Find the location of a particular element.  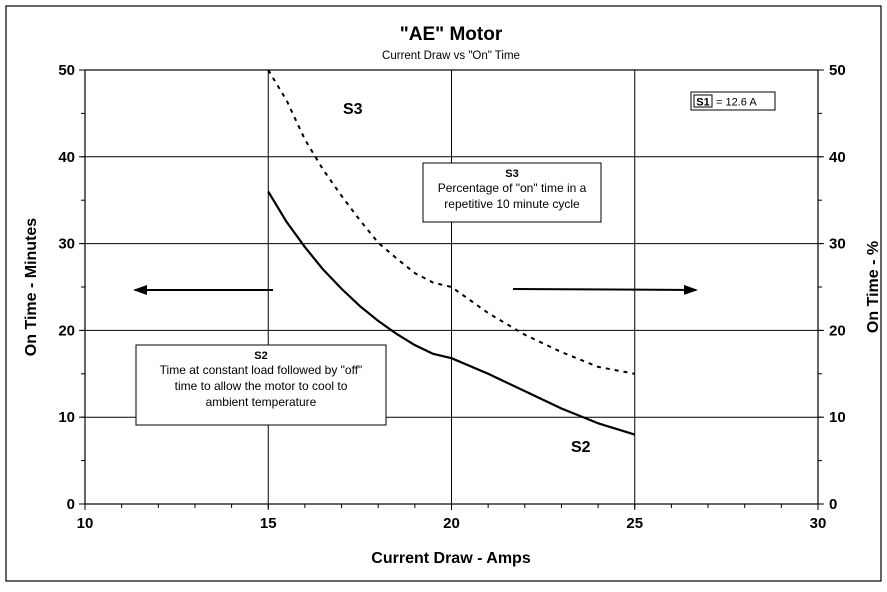

y-tick-label: 20 is located at coordinates (66, 330).